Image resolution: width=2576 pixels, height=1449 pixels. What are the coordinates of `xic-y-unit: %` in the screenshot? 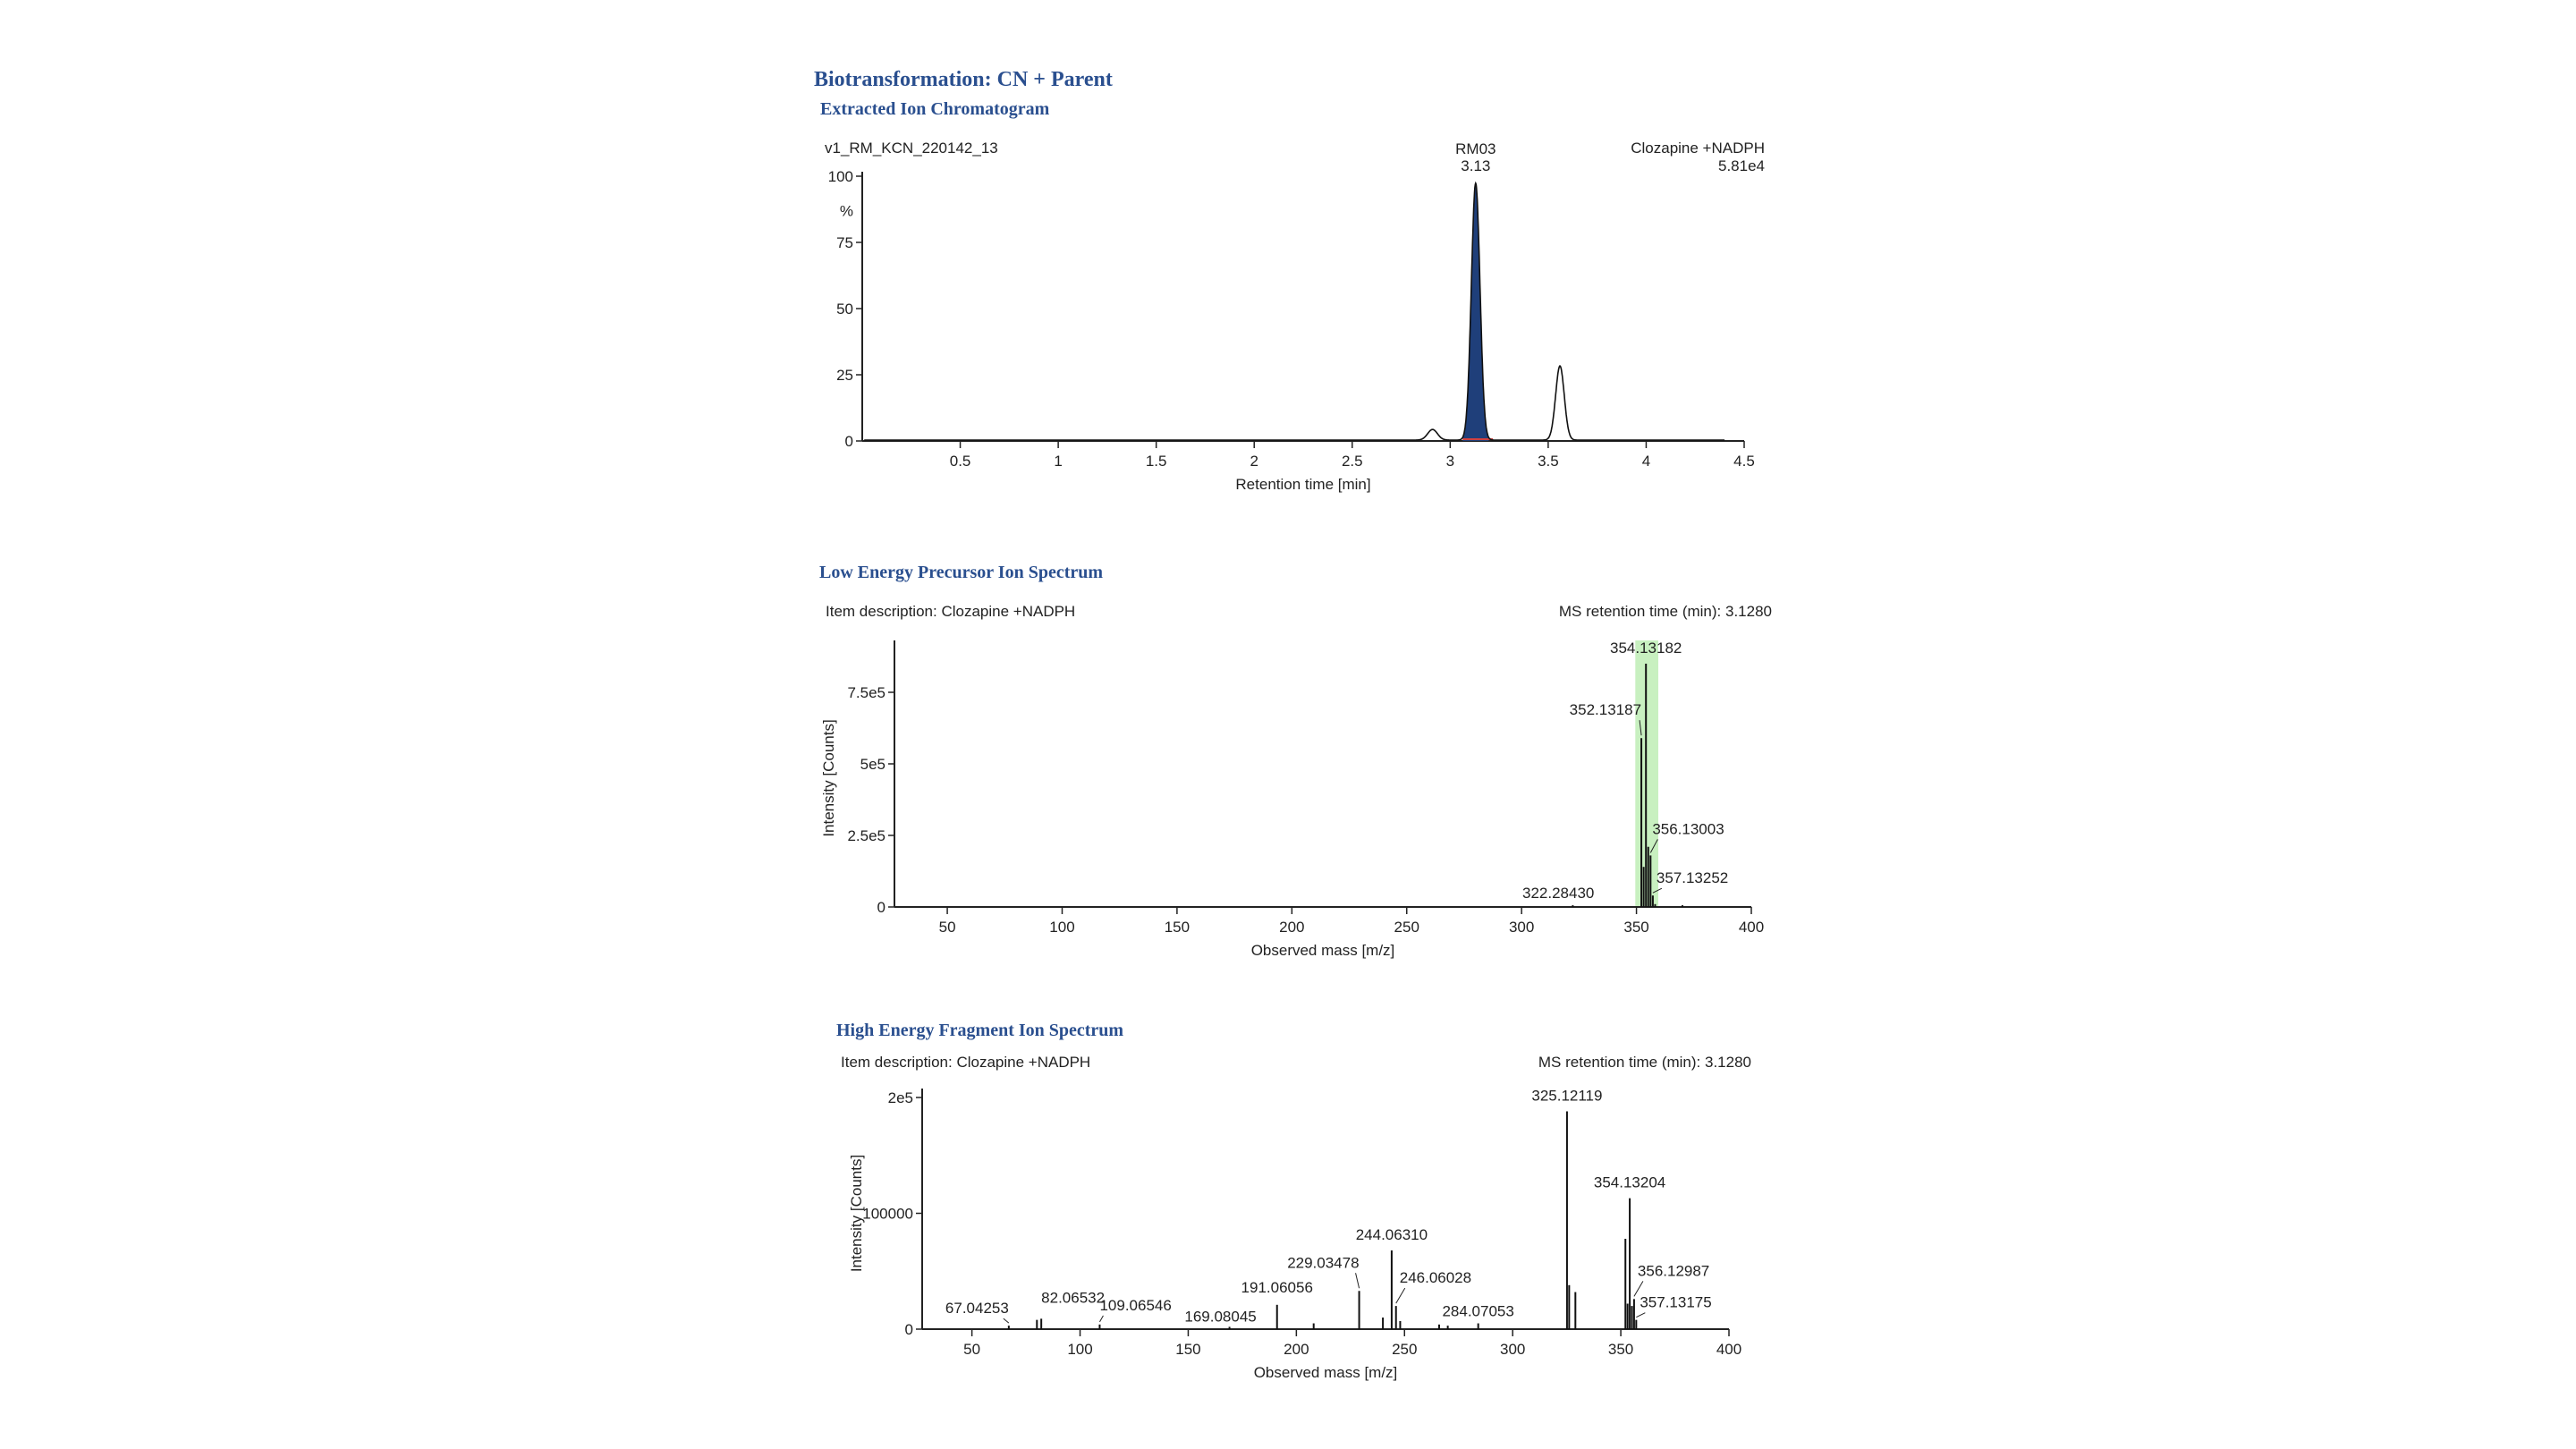 It's located at (846, 210).